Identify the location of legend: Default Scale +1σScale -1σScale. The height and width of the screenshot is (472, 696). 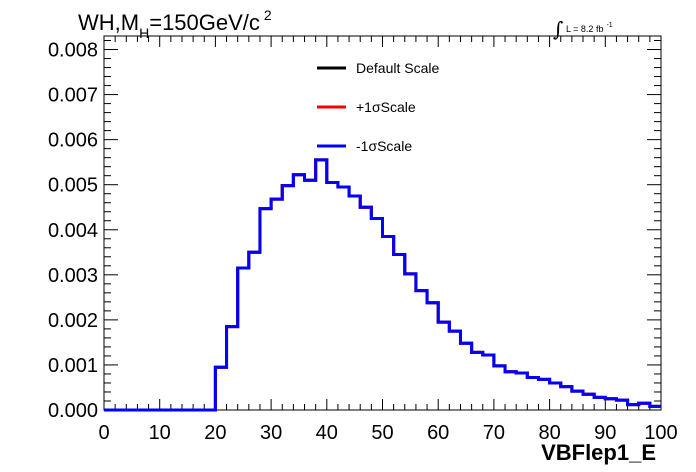
(378, 107).